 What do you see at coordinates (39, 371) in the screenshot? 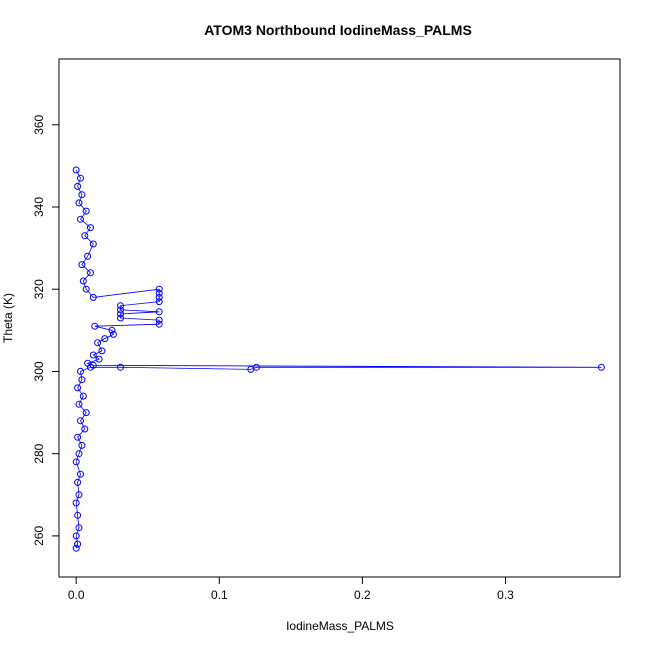
I see `y-tick-label: 300` at bounding box center [39, 371].